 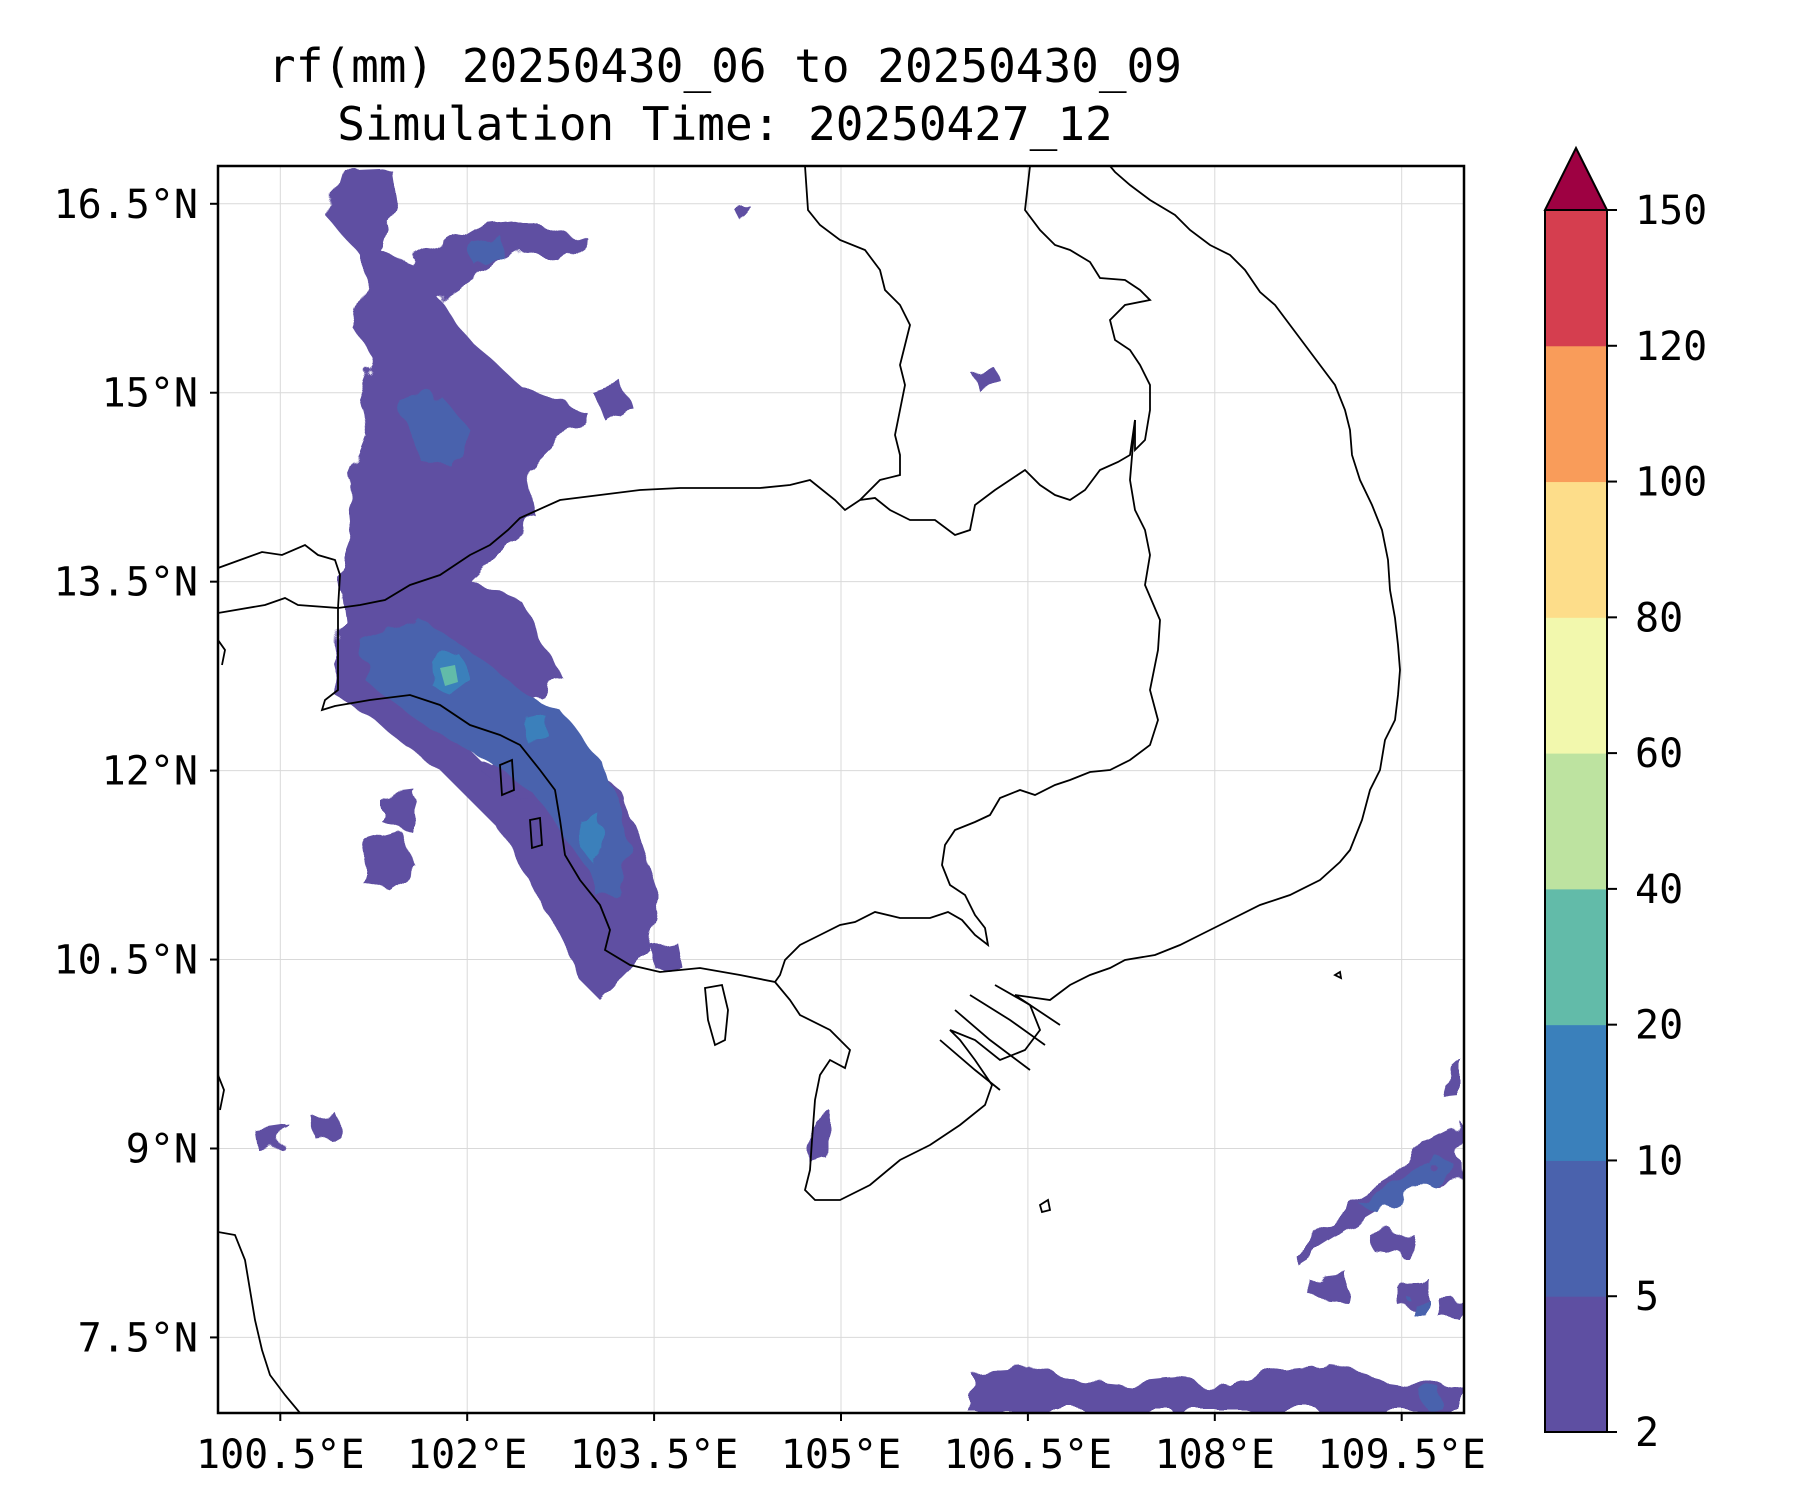 What do you see at coordinates (1000, 1037) in the screenshot?
I see `mekong-delta-channels` at bounding box center [1000, 1037].